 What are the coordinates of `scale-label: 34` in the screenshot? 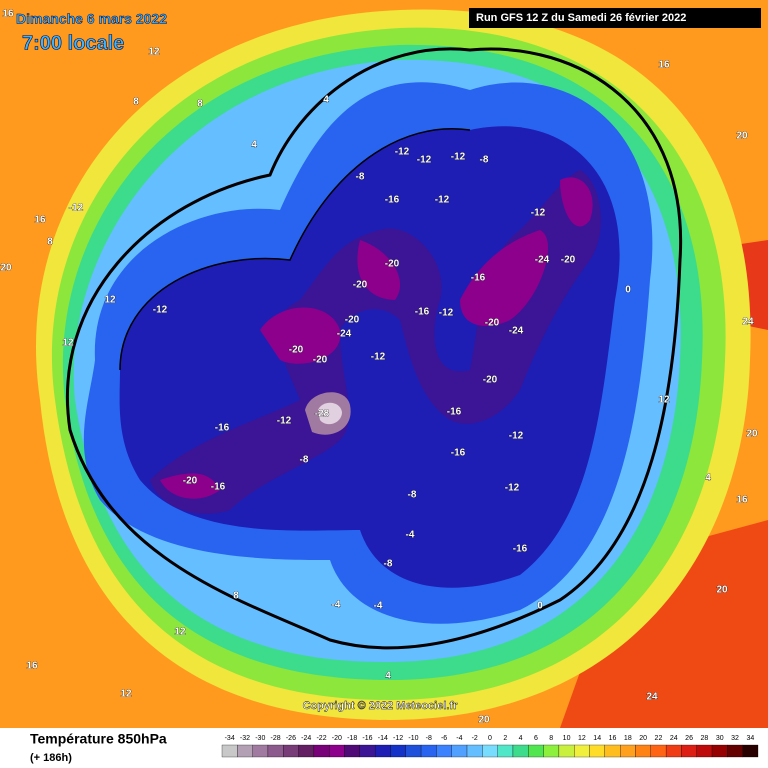 It's located at (750, 738).